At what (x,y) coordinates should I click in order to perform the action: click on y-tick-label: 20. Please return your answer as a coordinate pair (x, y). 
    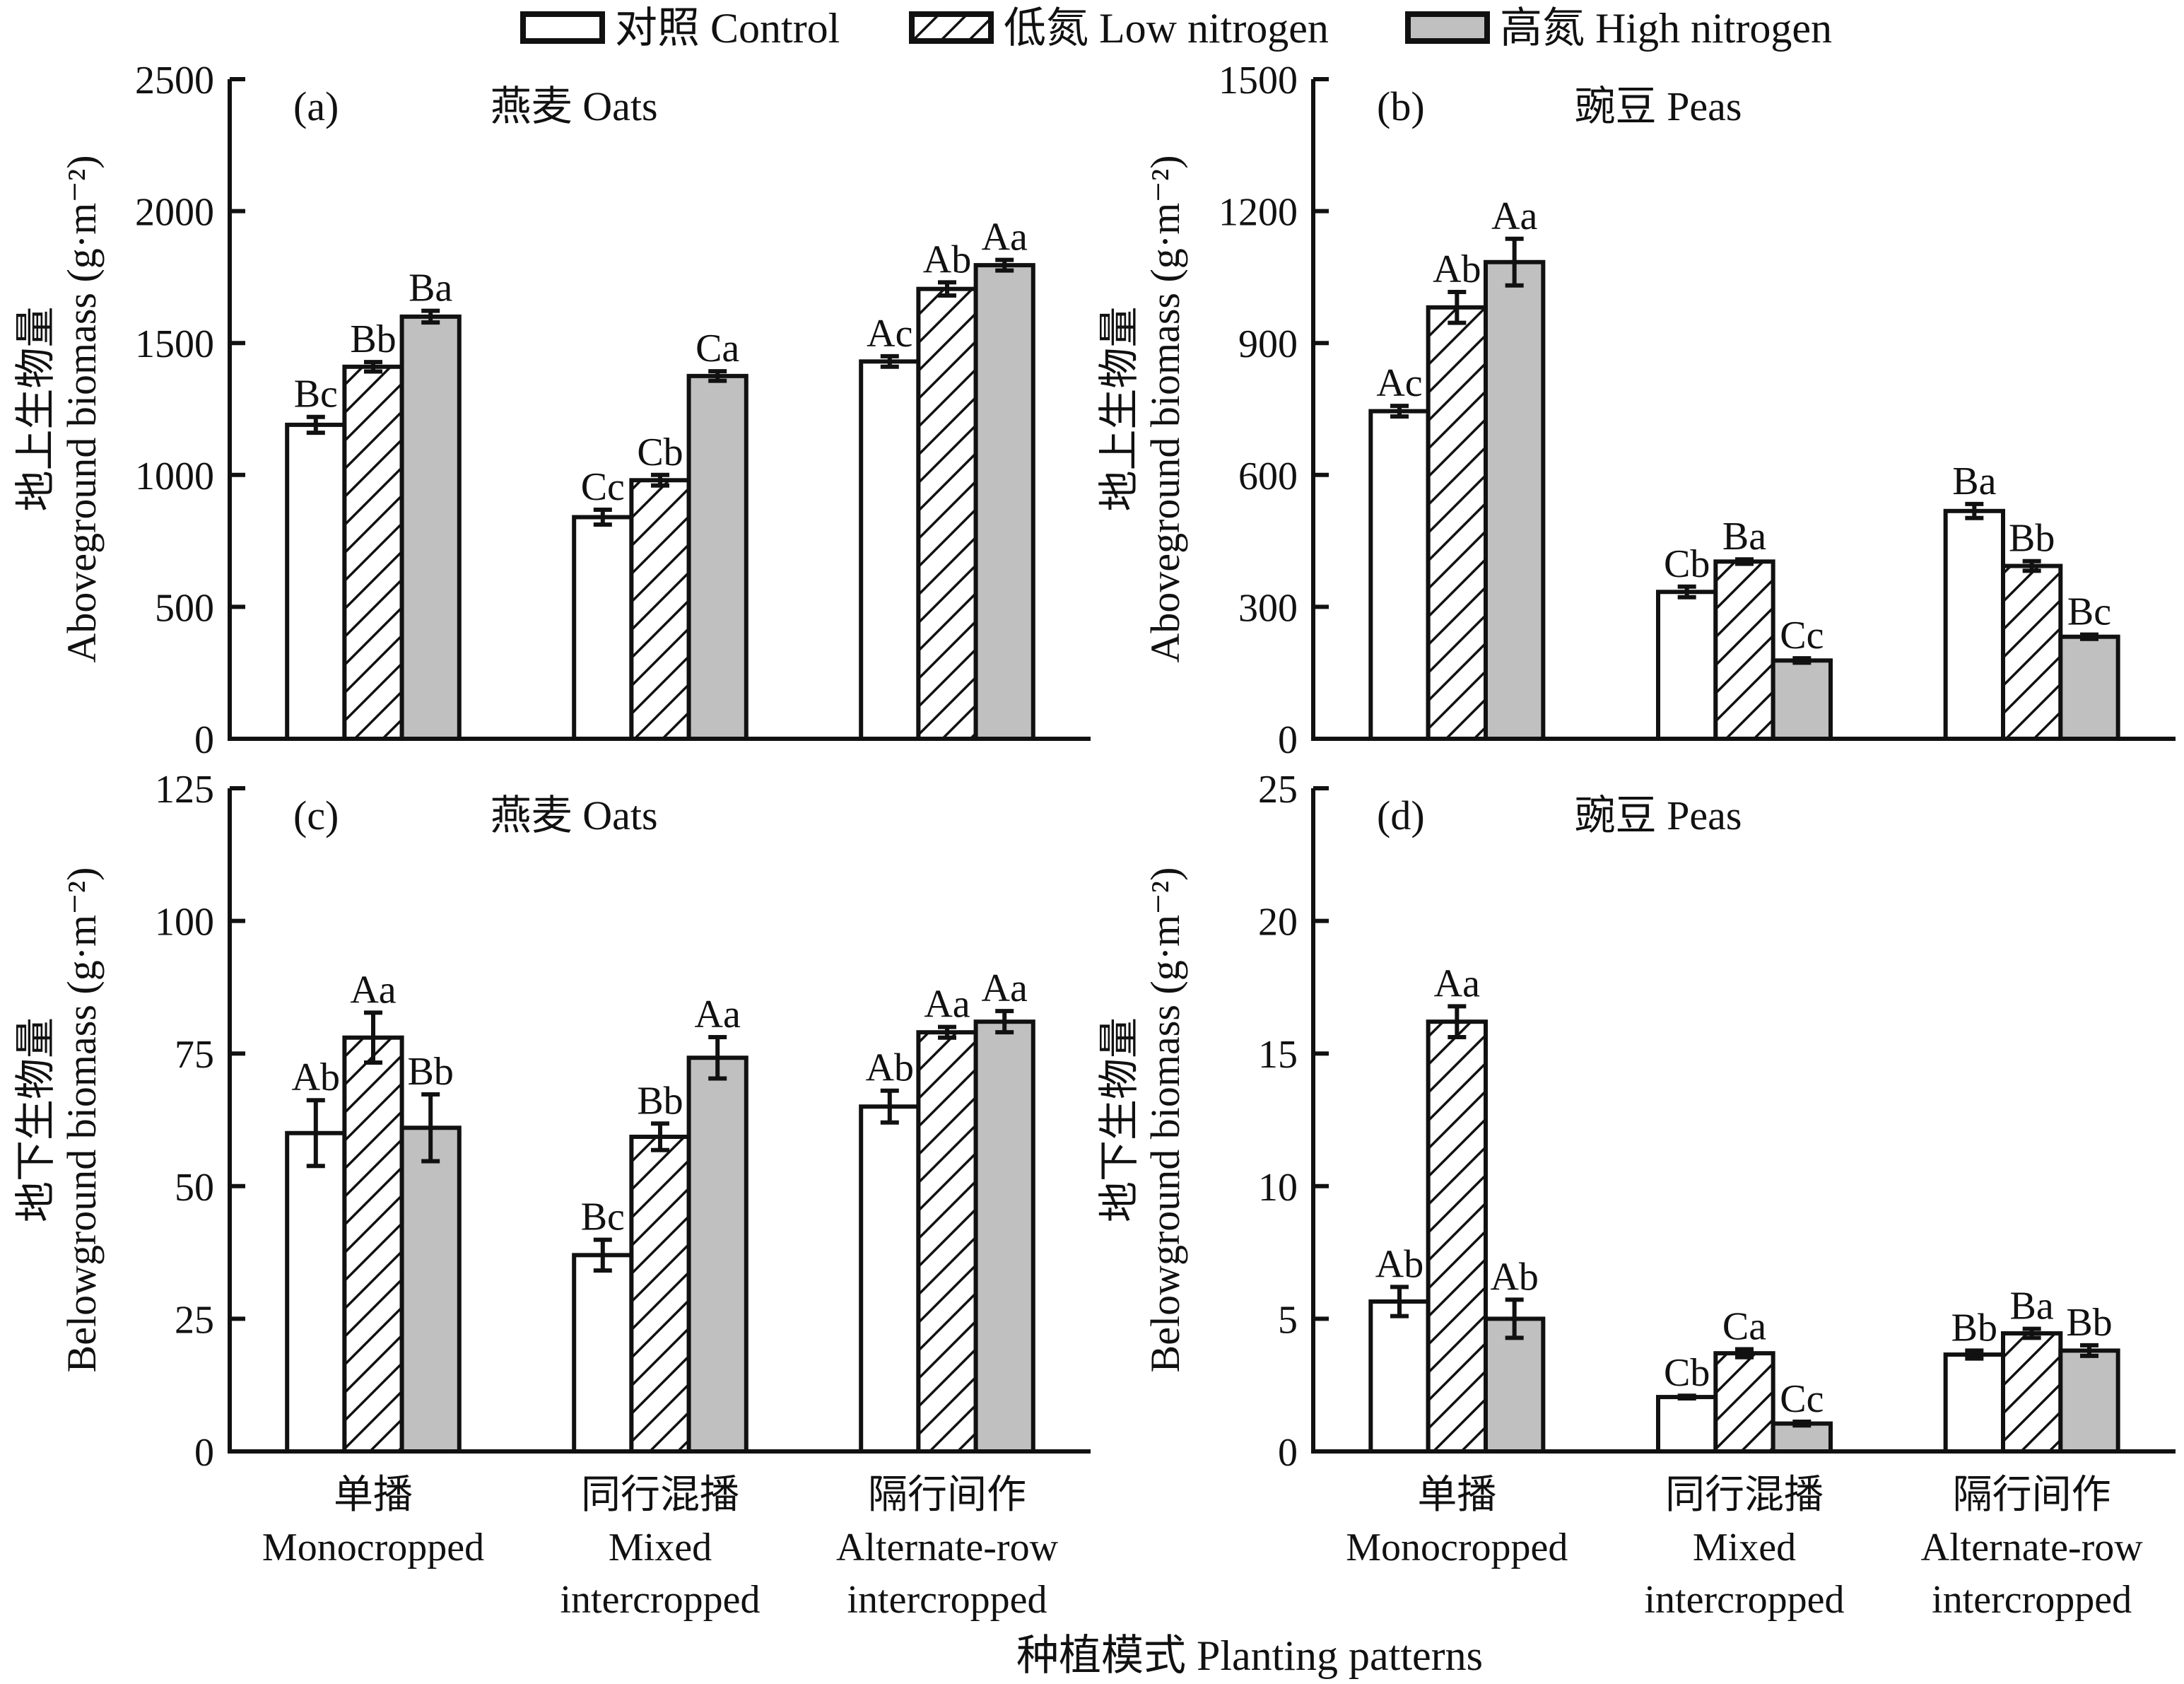
    Looking at the image, I should click on (1278, 923).